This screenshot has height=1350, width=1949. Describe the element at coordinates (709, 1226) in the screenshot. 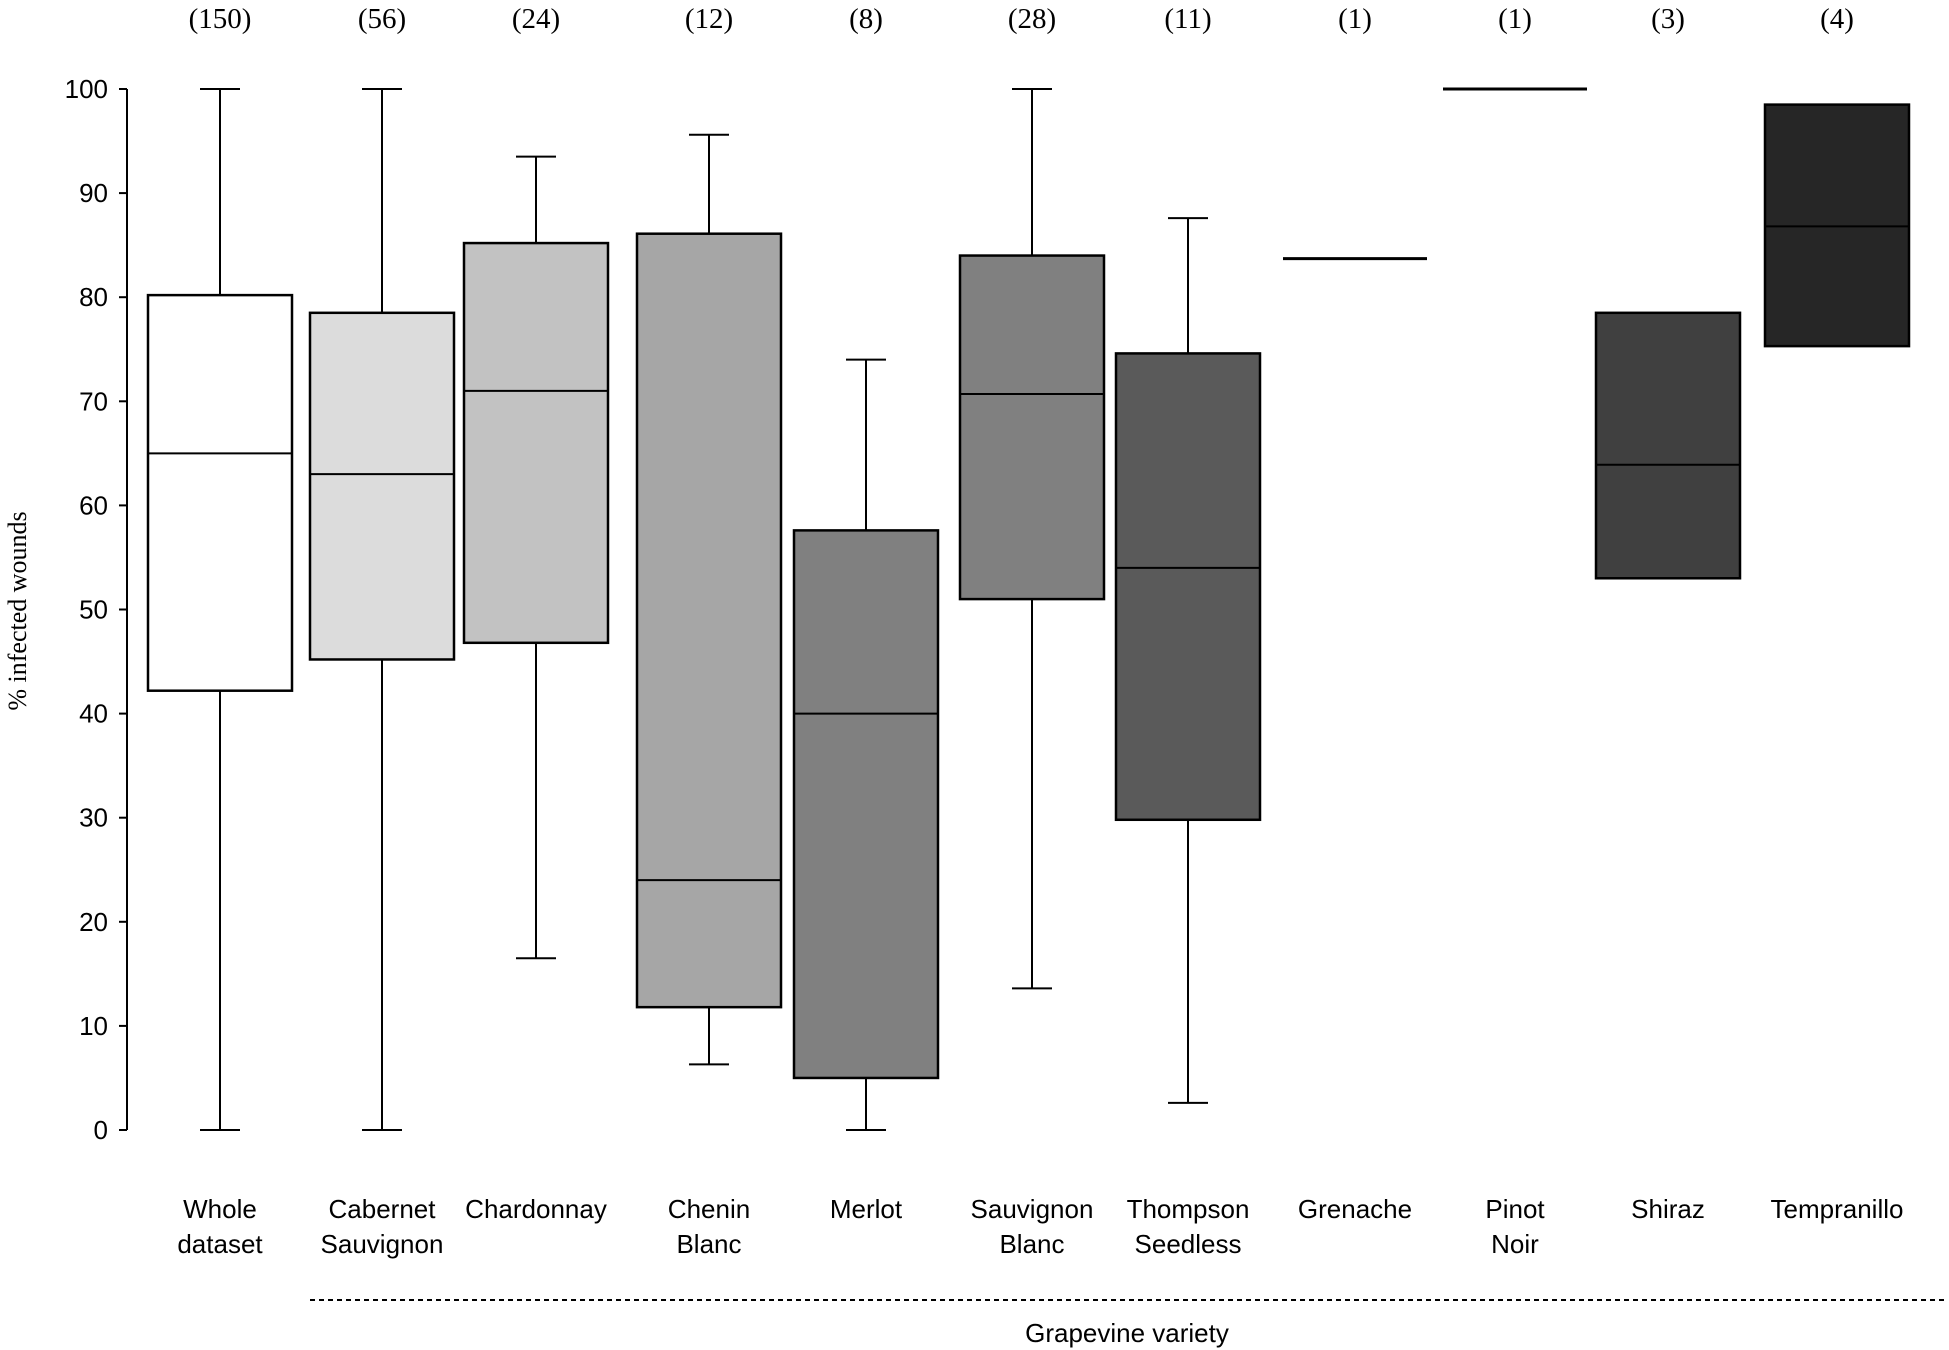

I see `category-label: Chenin Blanc` at that location.